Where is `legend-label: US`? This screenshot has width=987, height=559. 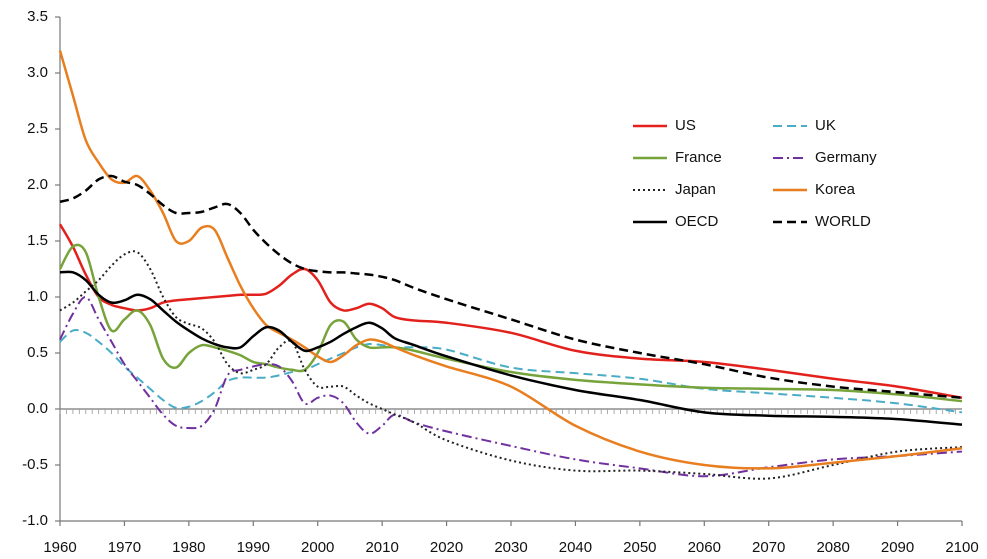 legend-label: US is located at coordinates (685, 125).